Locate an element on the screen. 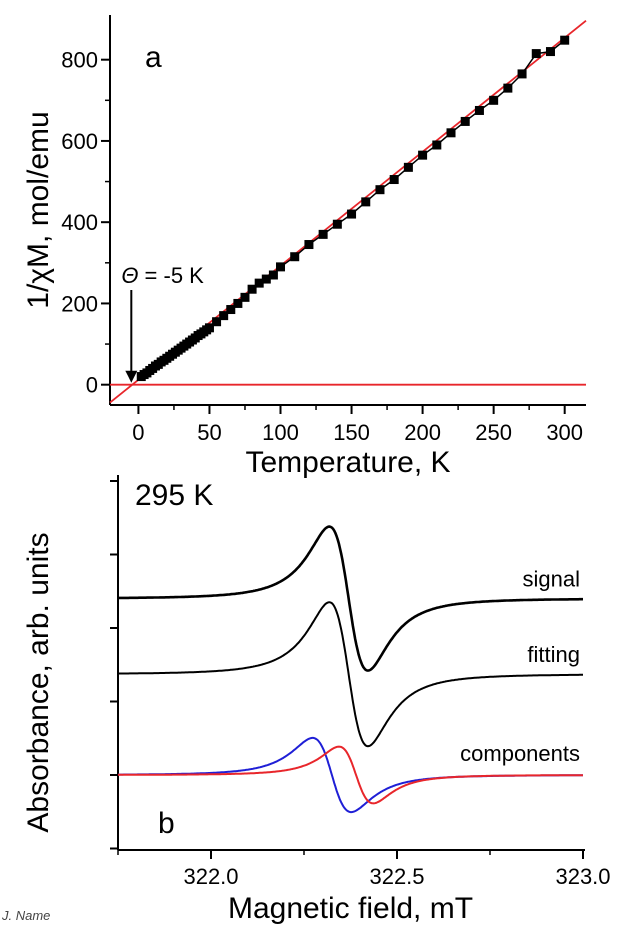 The width and height of the screenshot is (617, 928). x-tick-label: 50 is located at coordinates (209, 432).